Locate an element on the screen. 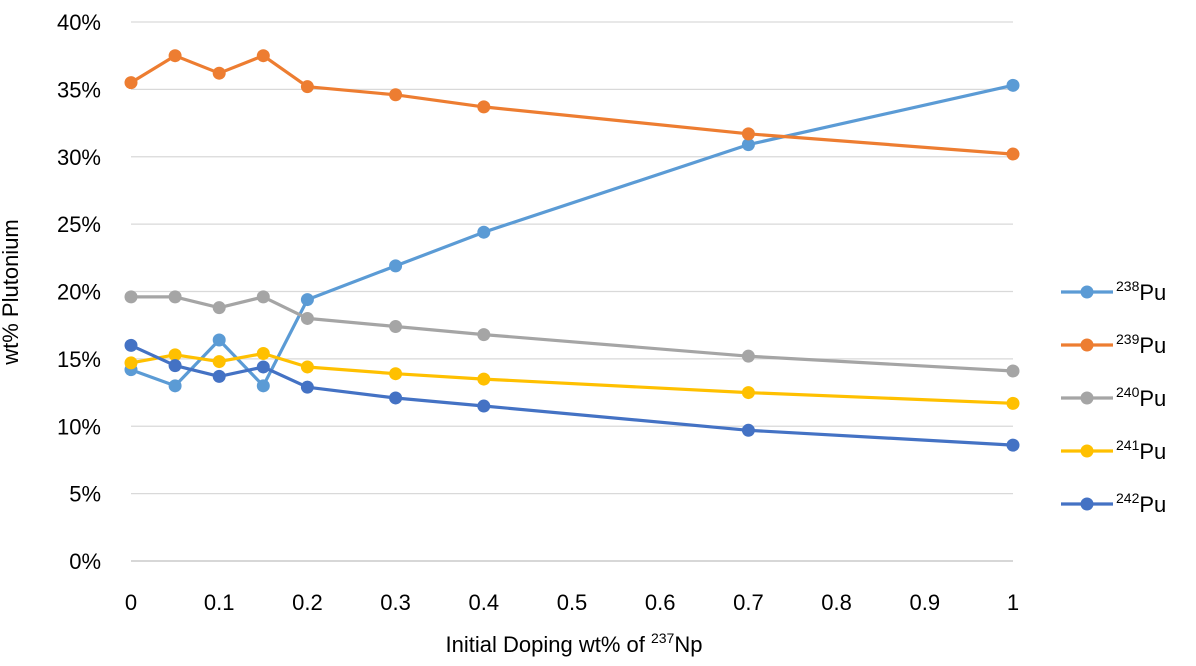 This screenshot has height=666, width=1196. legend: 238Pu 239Pu 240Pu 241Pu 242Pu is located at coordinates (1113, 397).